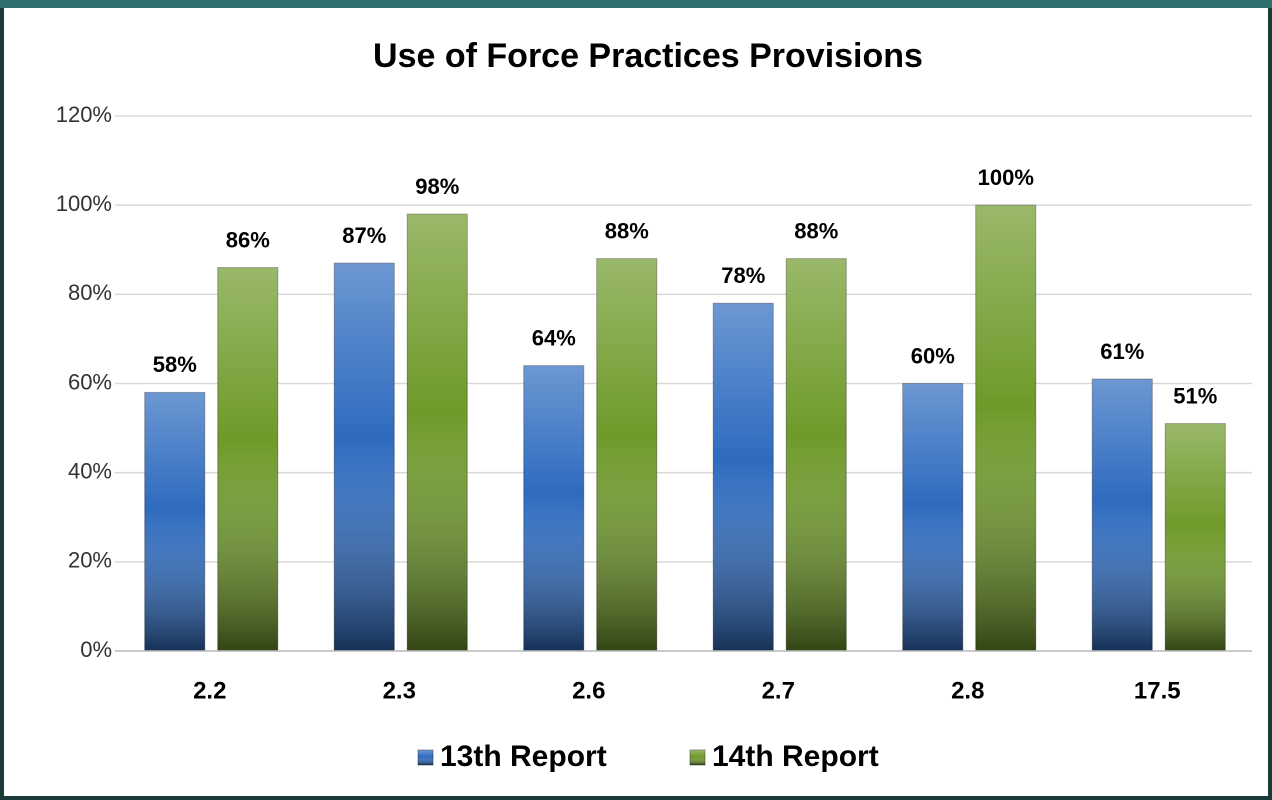 The image size is (1272, 800). I want to click on y-tick-label: 100%, so click(84, 203).